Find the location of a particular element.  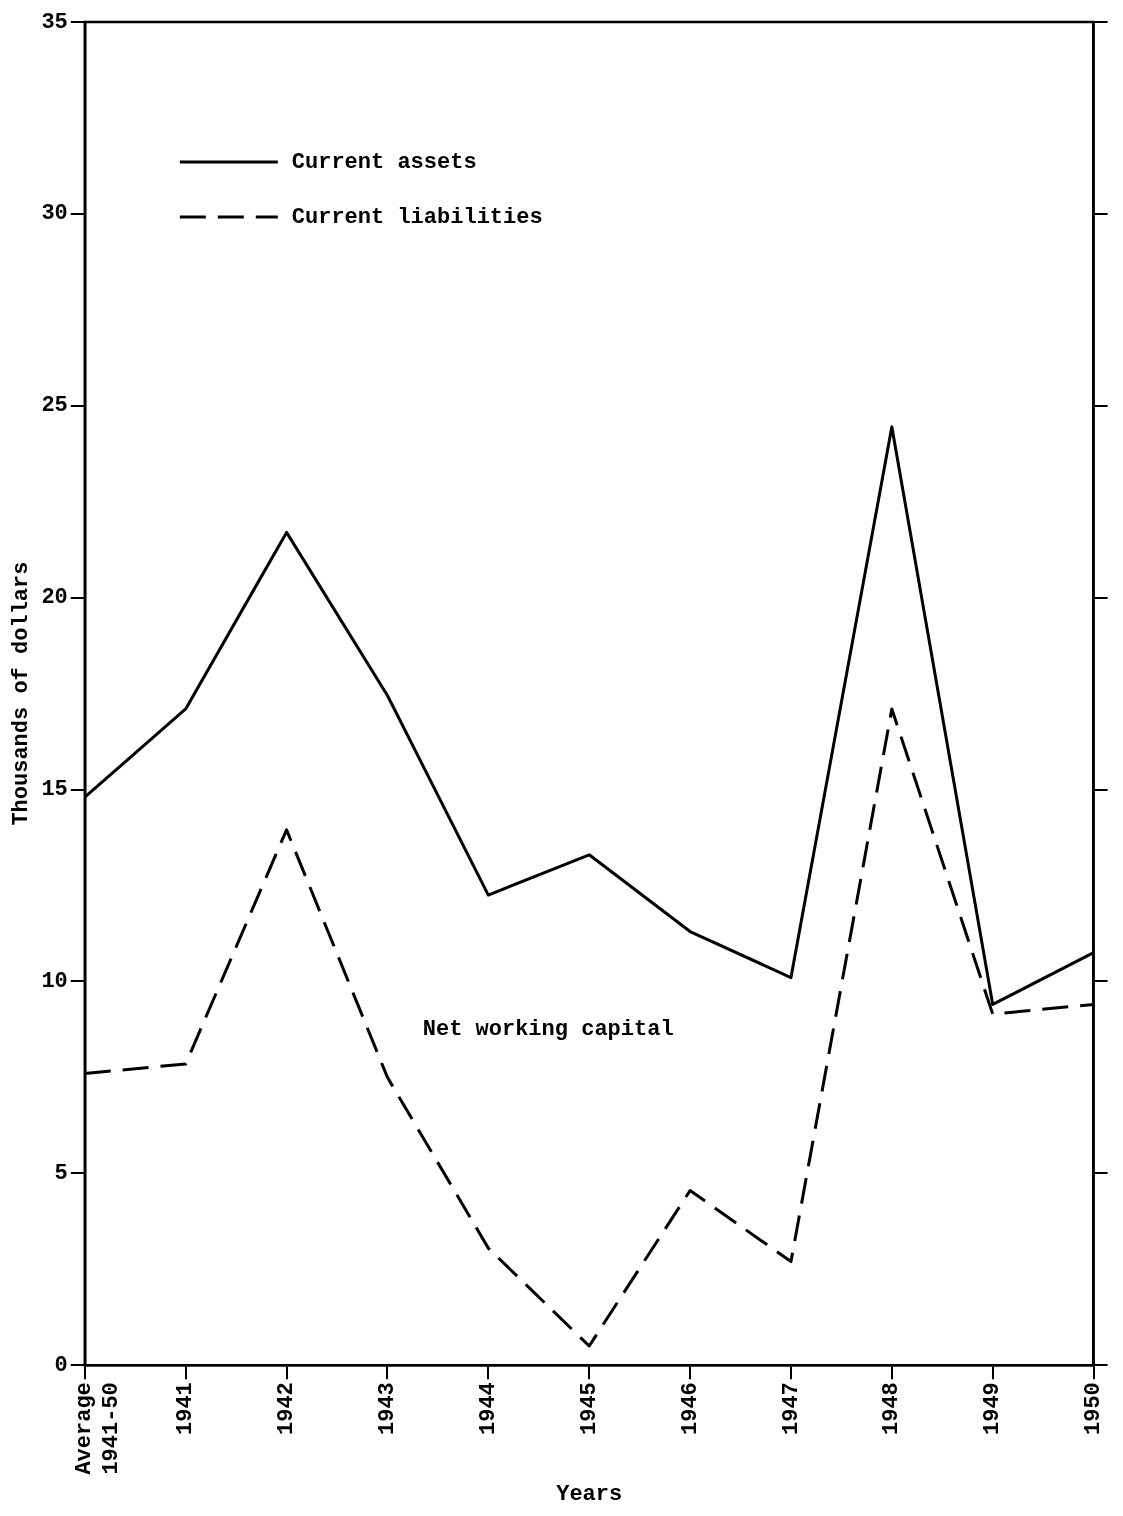

x-tick-label: 1950 is located at coordinates (1094, 1408).